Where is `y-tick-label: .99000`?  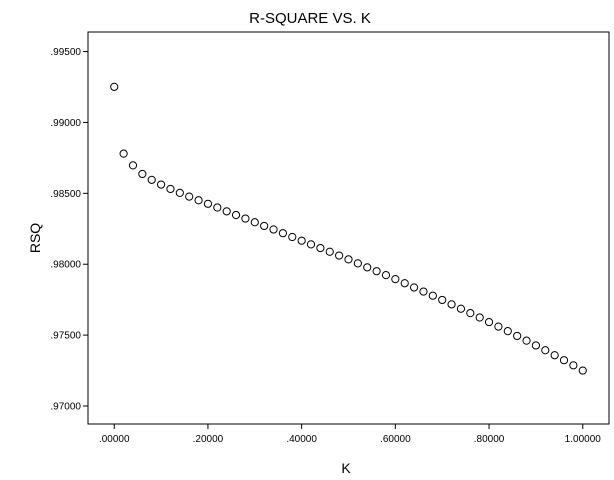
y-tick-label: .99000 is located at coordinates (65, 123).